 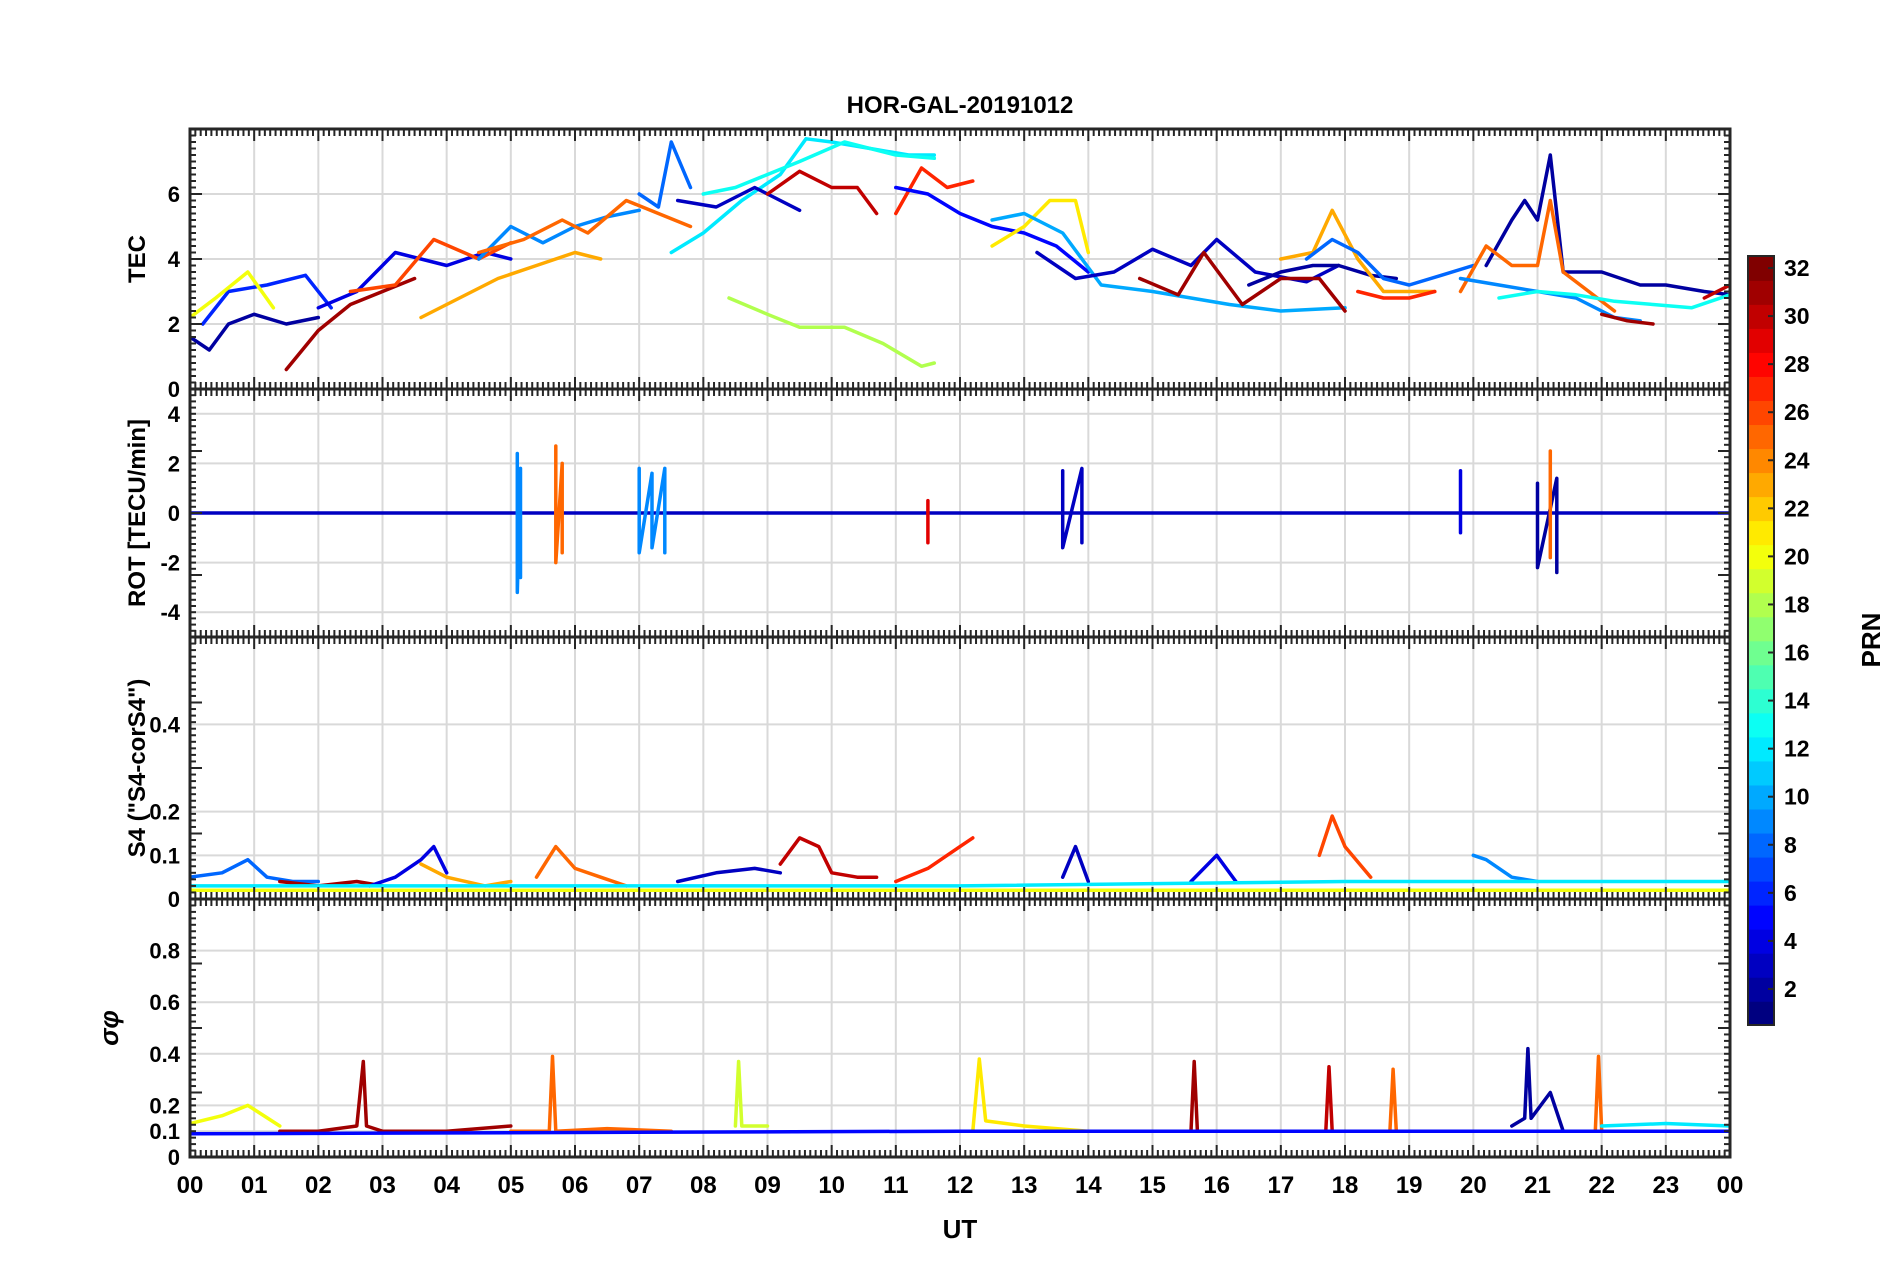 What do you see at coordinates (1537, 1185) in the screenshot?
I see `x-tick-label: 21` at bounding box center [1537, 1185].